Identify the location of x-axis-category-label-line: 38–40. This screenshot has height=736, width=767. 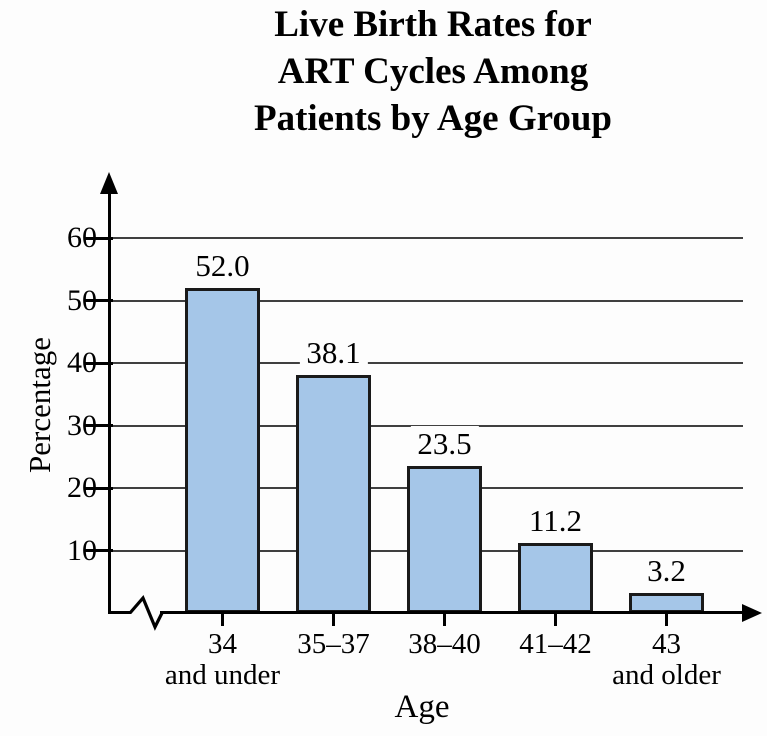
(444, 644).